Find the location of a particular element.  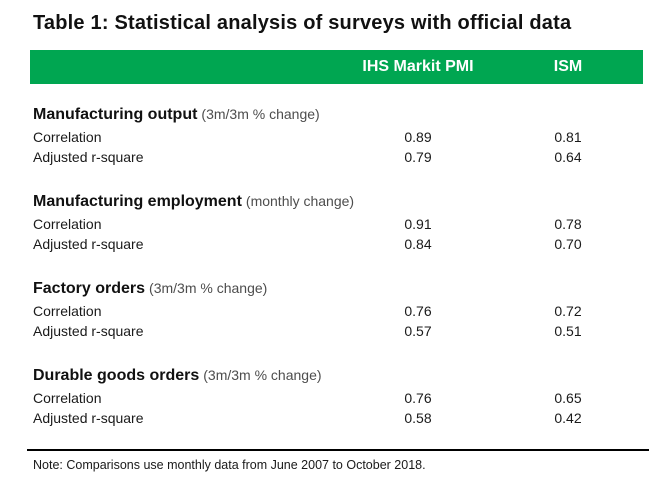

value-ism: 0.78 is located at coordinates (568, 224).